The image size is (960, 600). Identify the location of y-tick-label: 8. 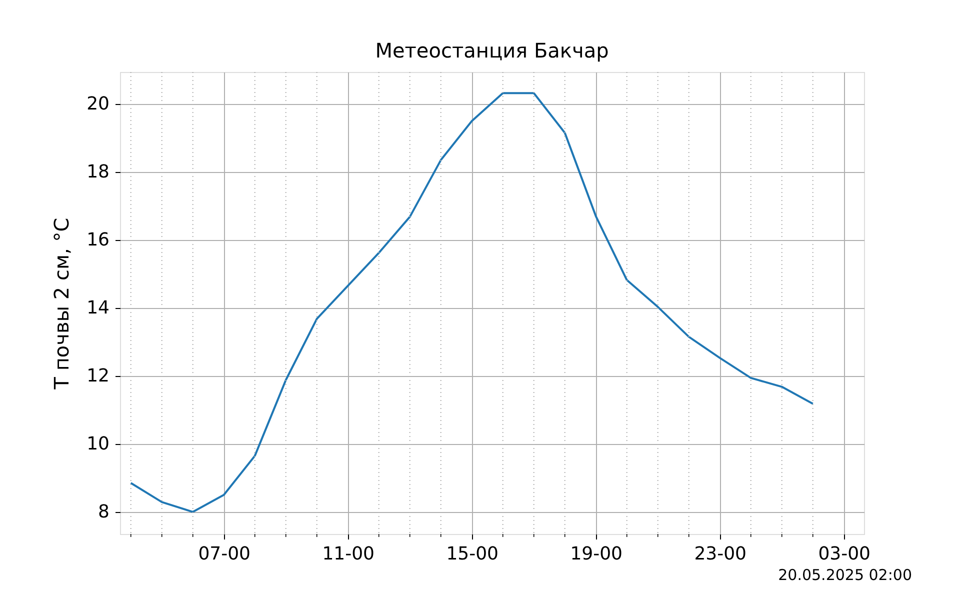
(104, 511).